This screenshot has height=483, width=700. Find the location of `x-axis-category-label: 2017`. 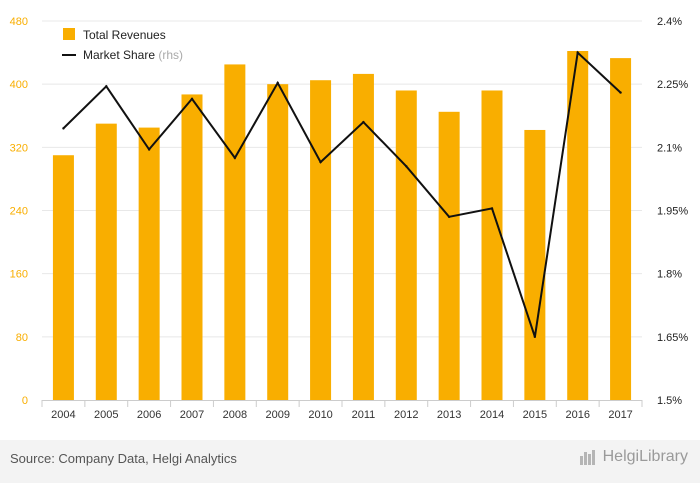

x-axis-category-label: 2017 is located at coordinates (620, 415).